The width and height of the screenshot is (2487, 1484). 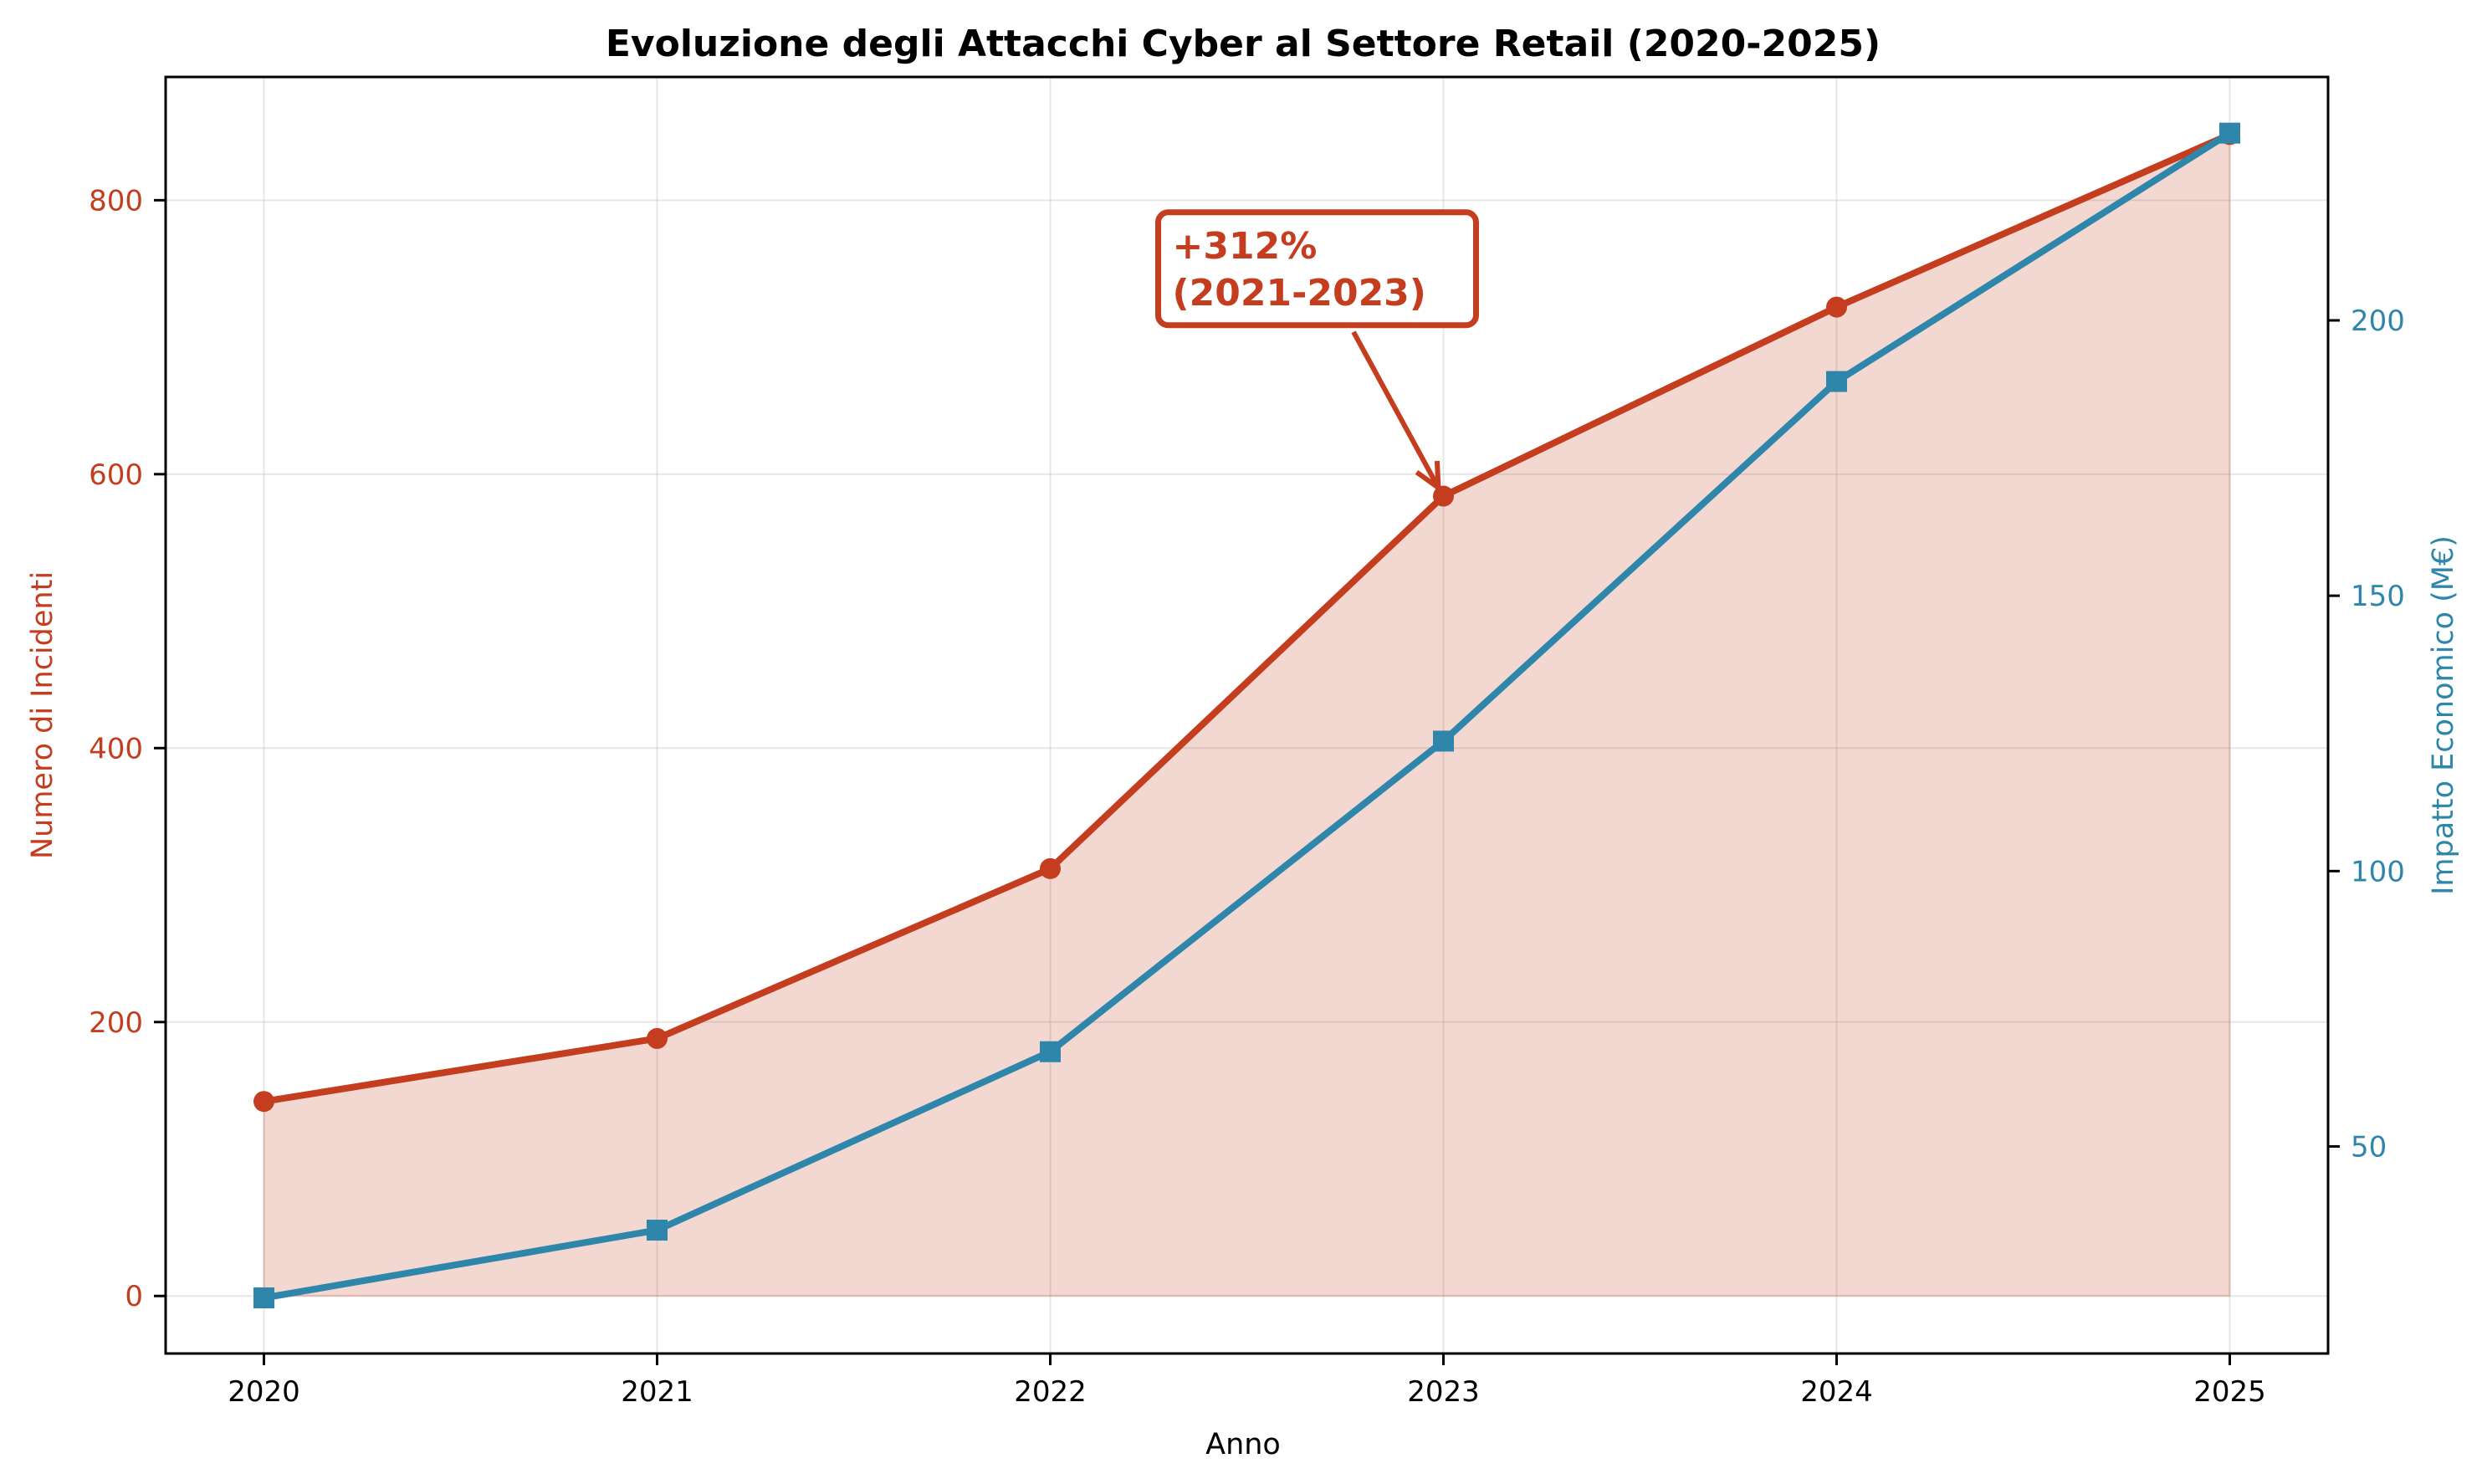 I want to click on y-left-tick-label: 600, so click(x=116, y=475).